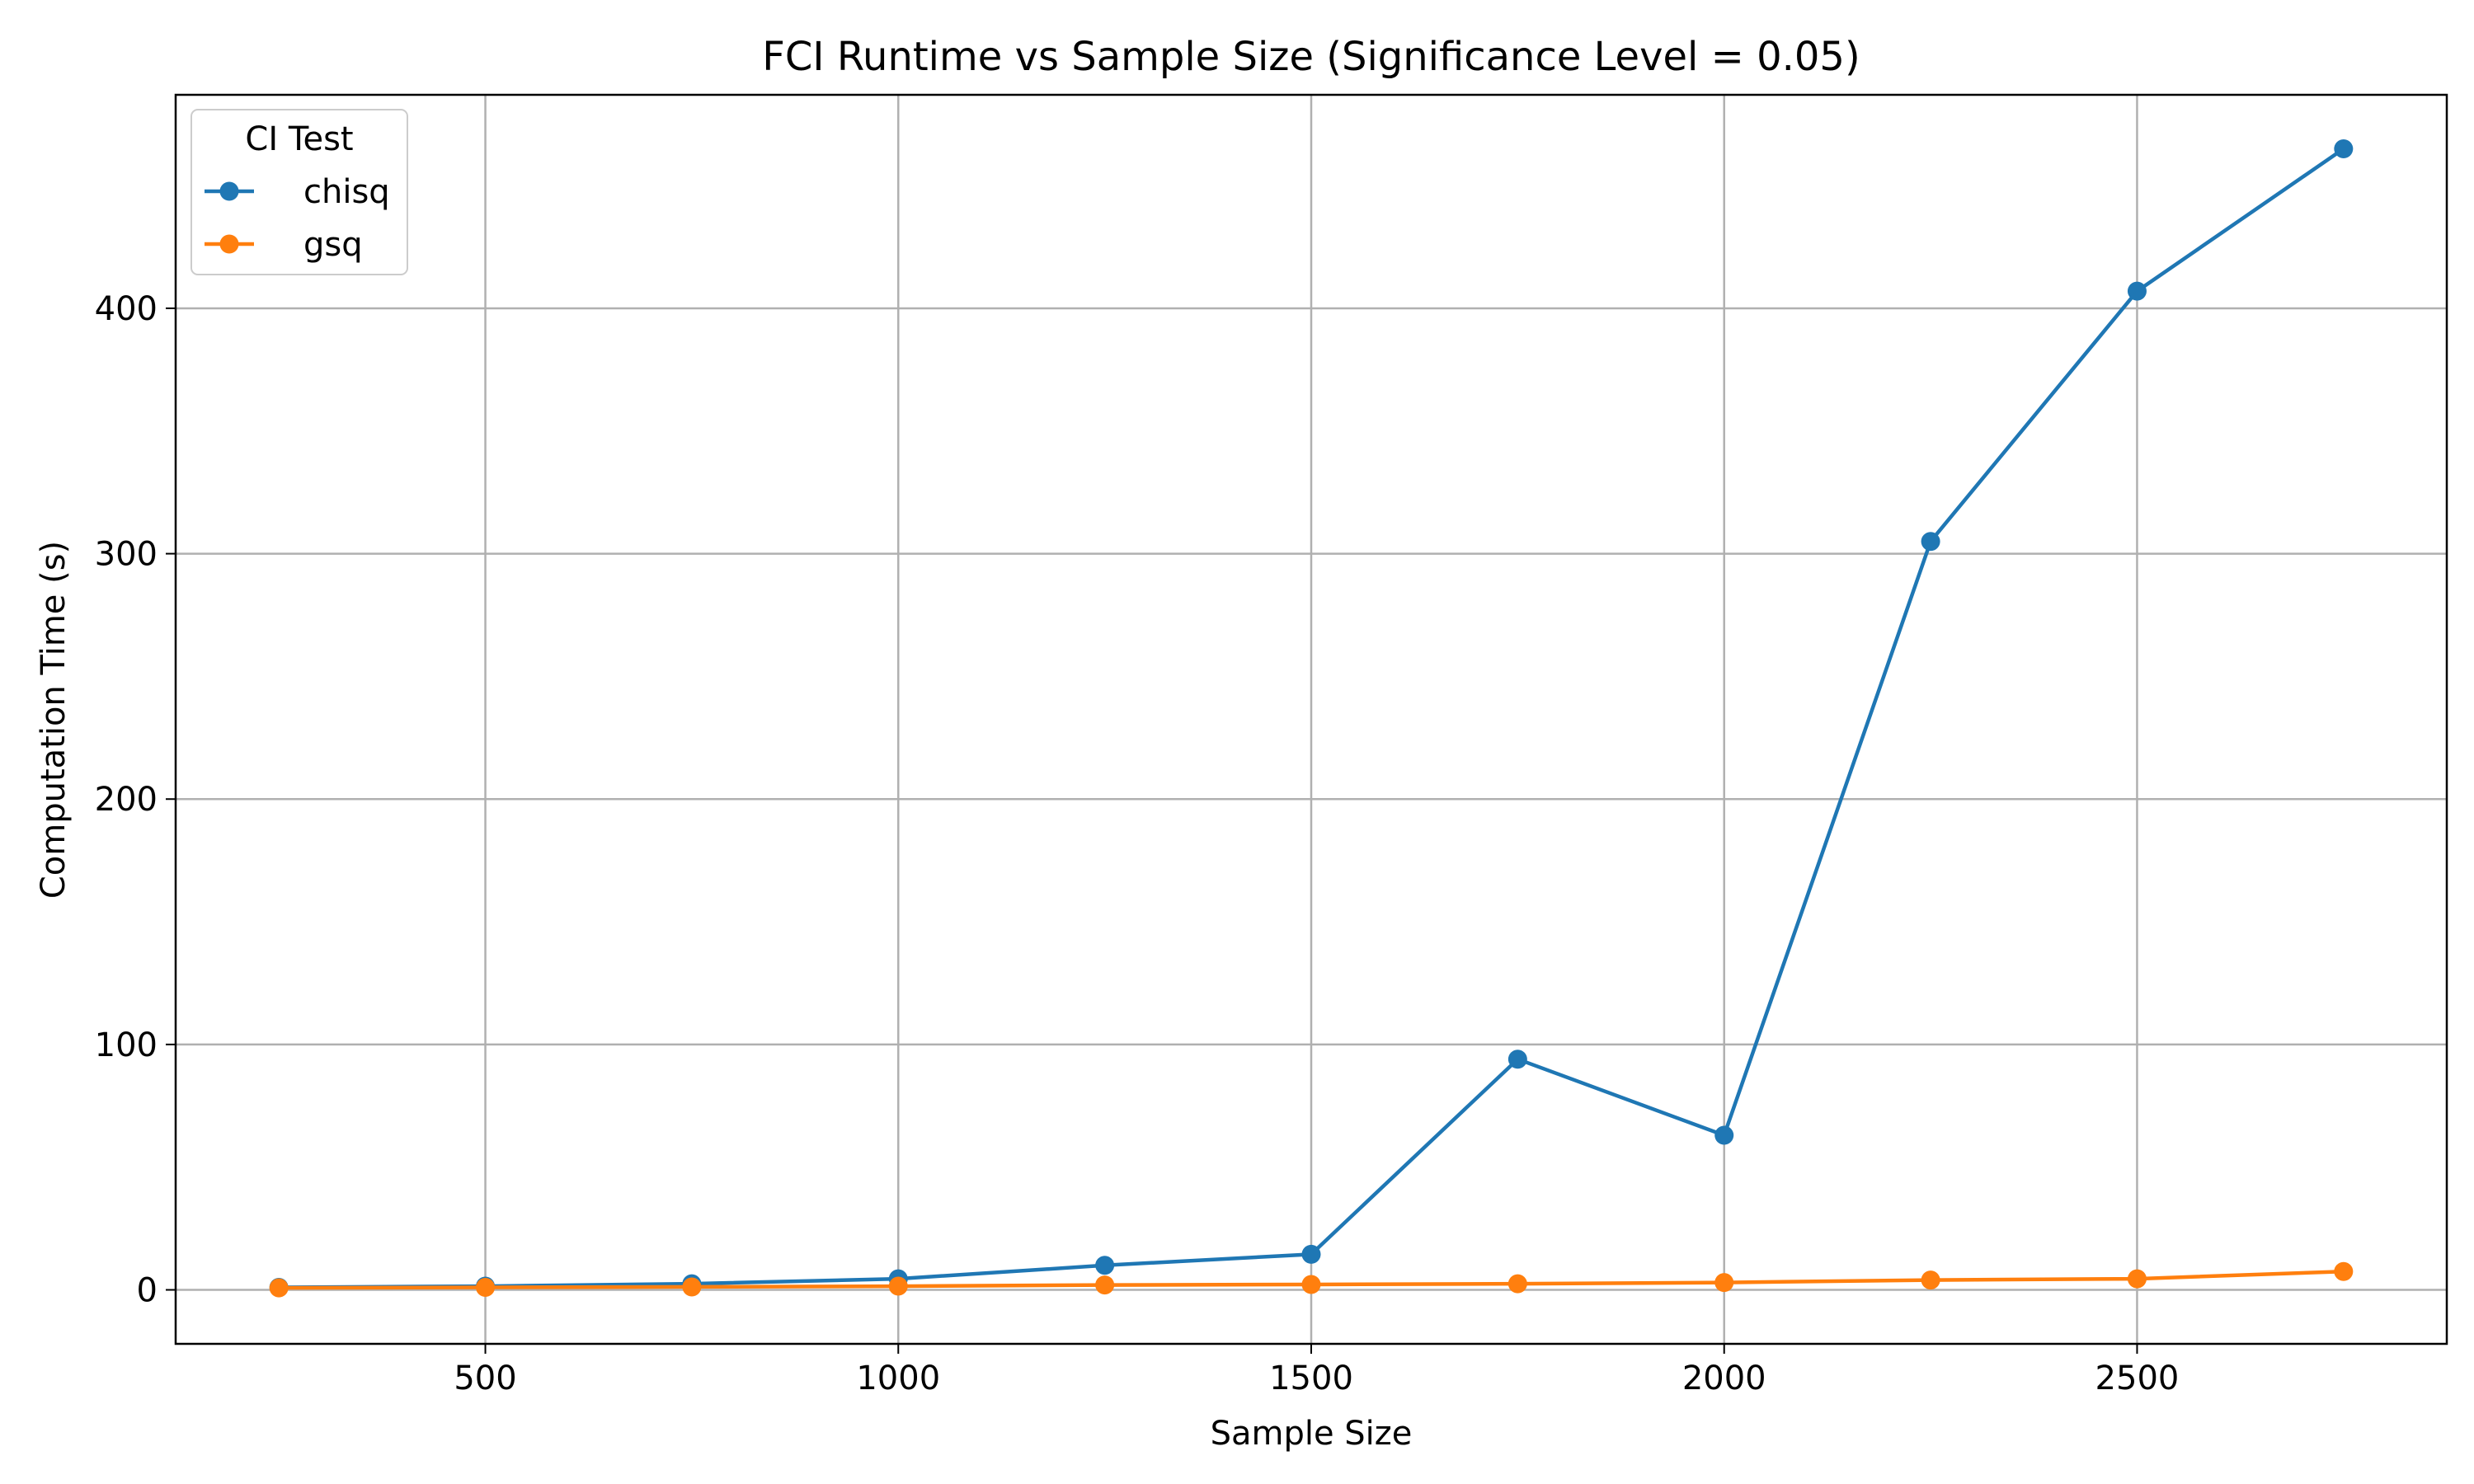 Image resolution: width=2474 pixels, height=1484 pixels. I want to click on y-axis-label: Computation Time (s), so click(54, 720).